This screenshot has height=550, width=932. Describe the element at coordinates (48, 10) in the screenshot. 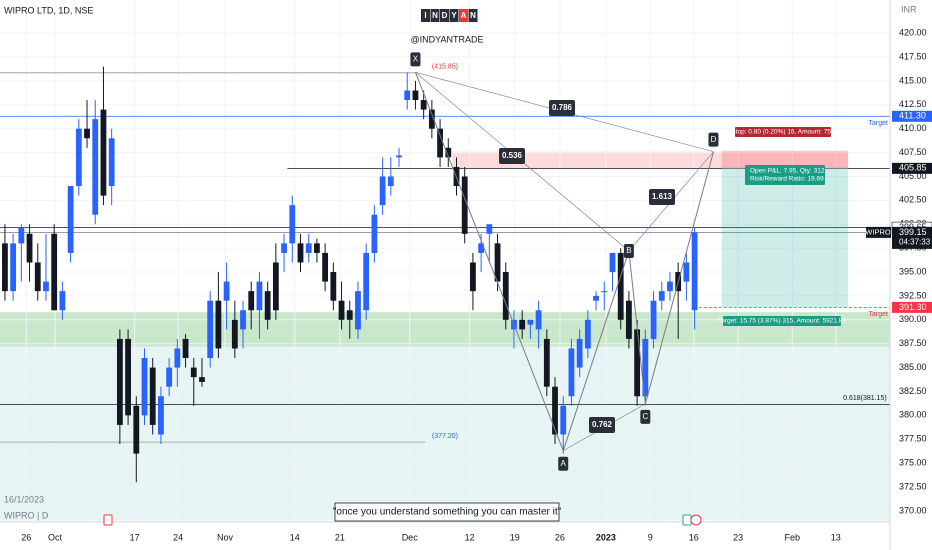

I see `chart-title: WIPRO LTD, 1D, NSE` at that location.